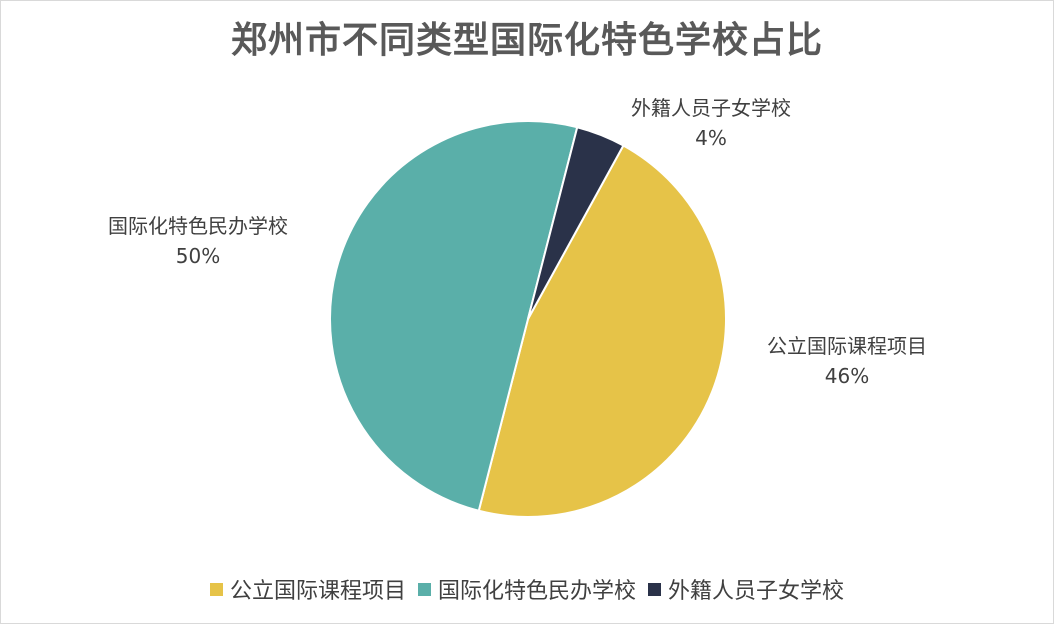  What do you see at coordinates (216, 589) in the screenshot?
I see `legend-swatch-public` at bounding box center [216, 589].